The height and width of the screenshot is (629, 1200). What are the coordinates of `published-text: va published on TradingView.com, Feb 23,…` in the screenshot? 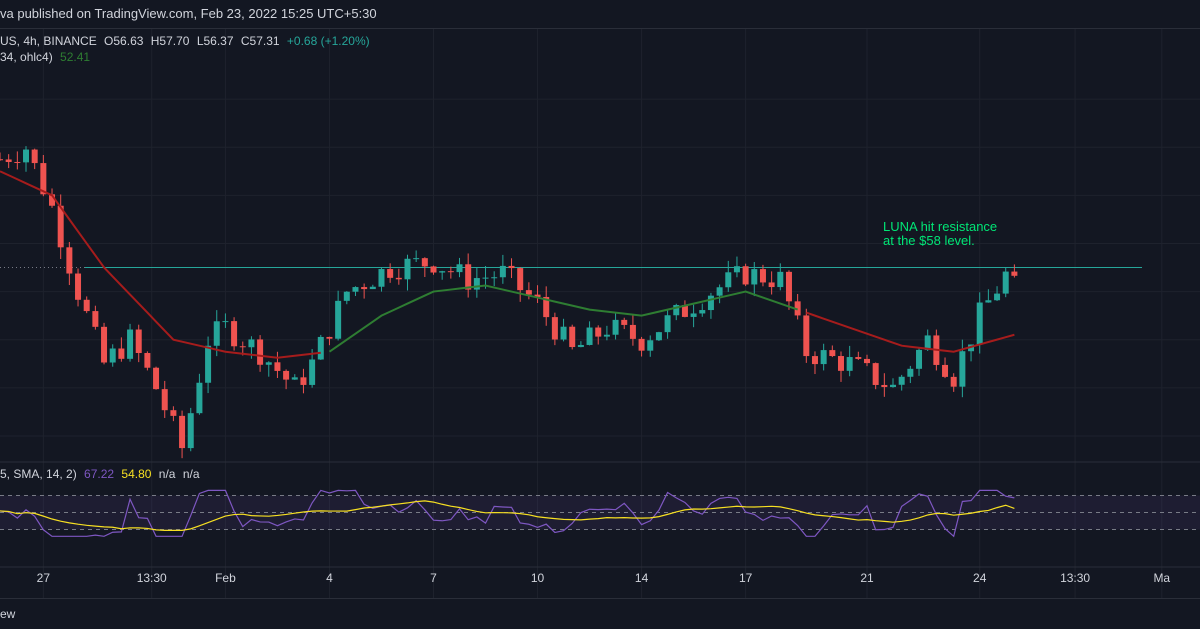 It's located at (188, 13).